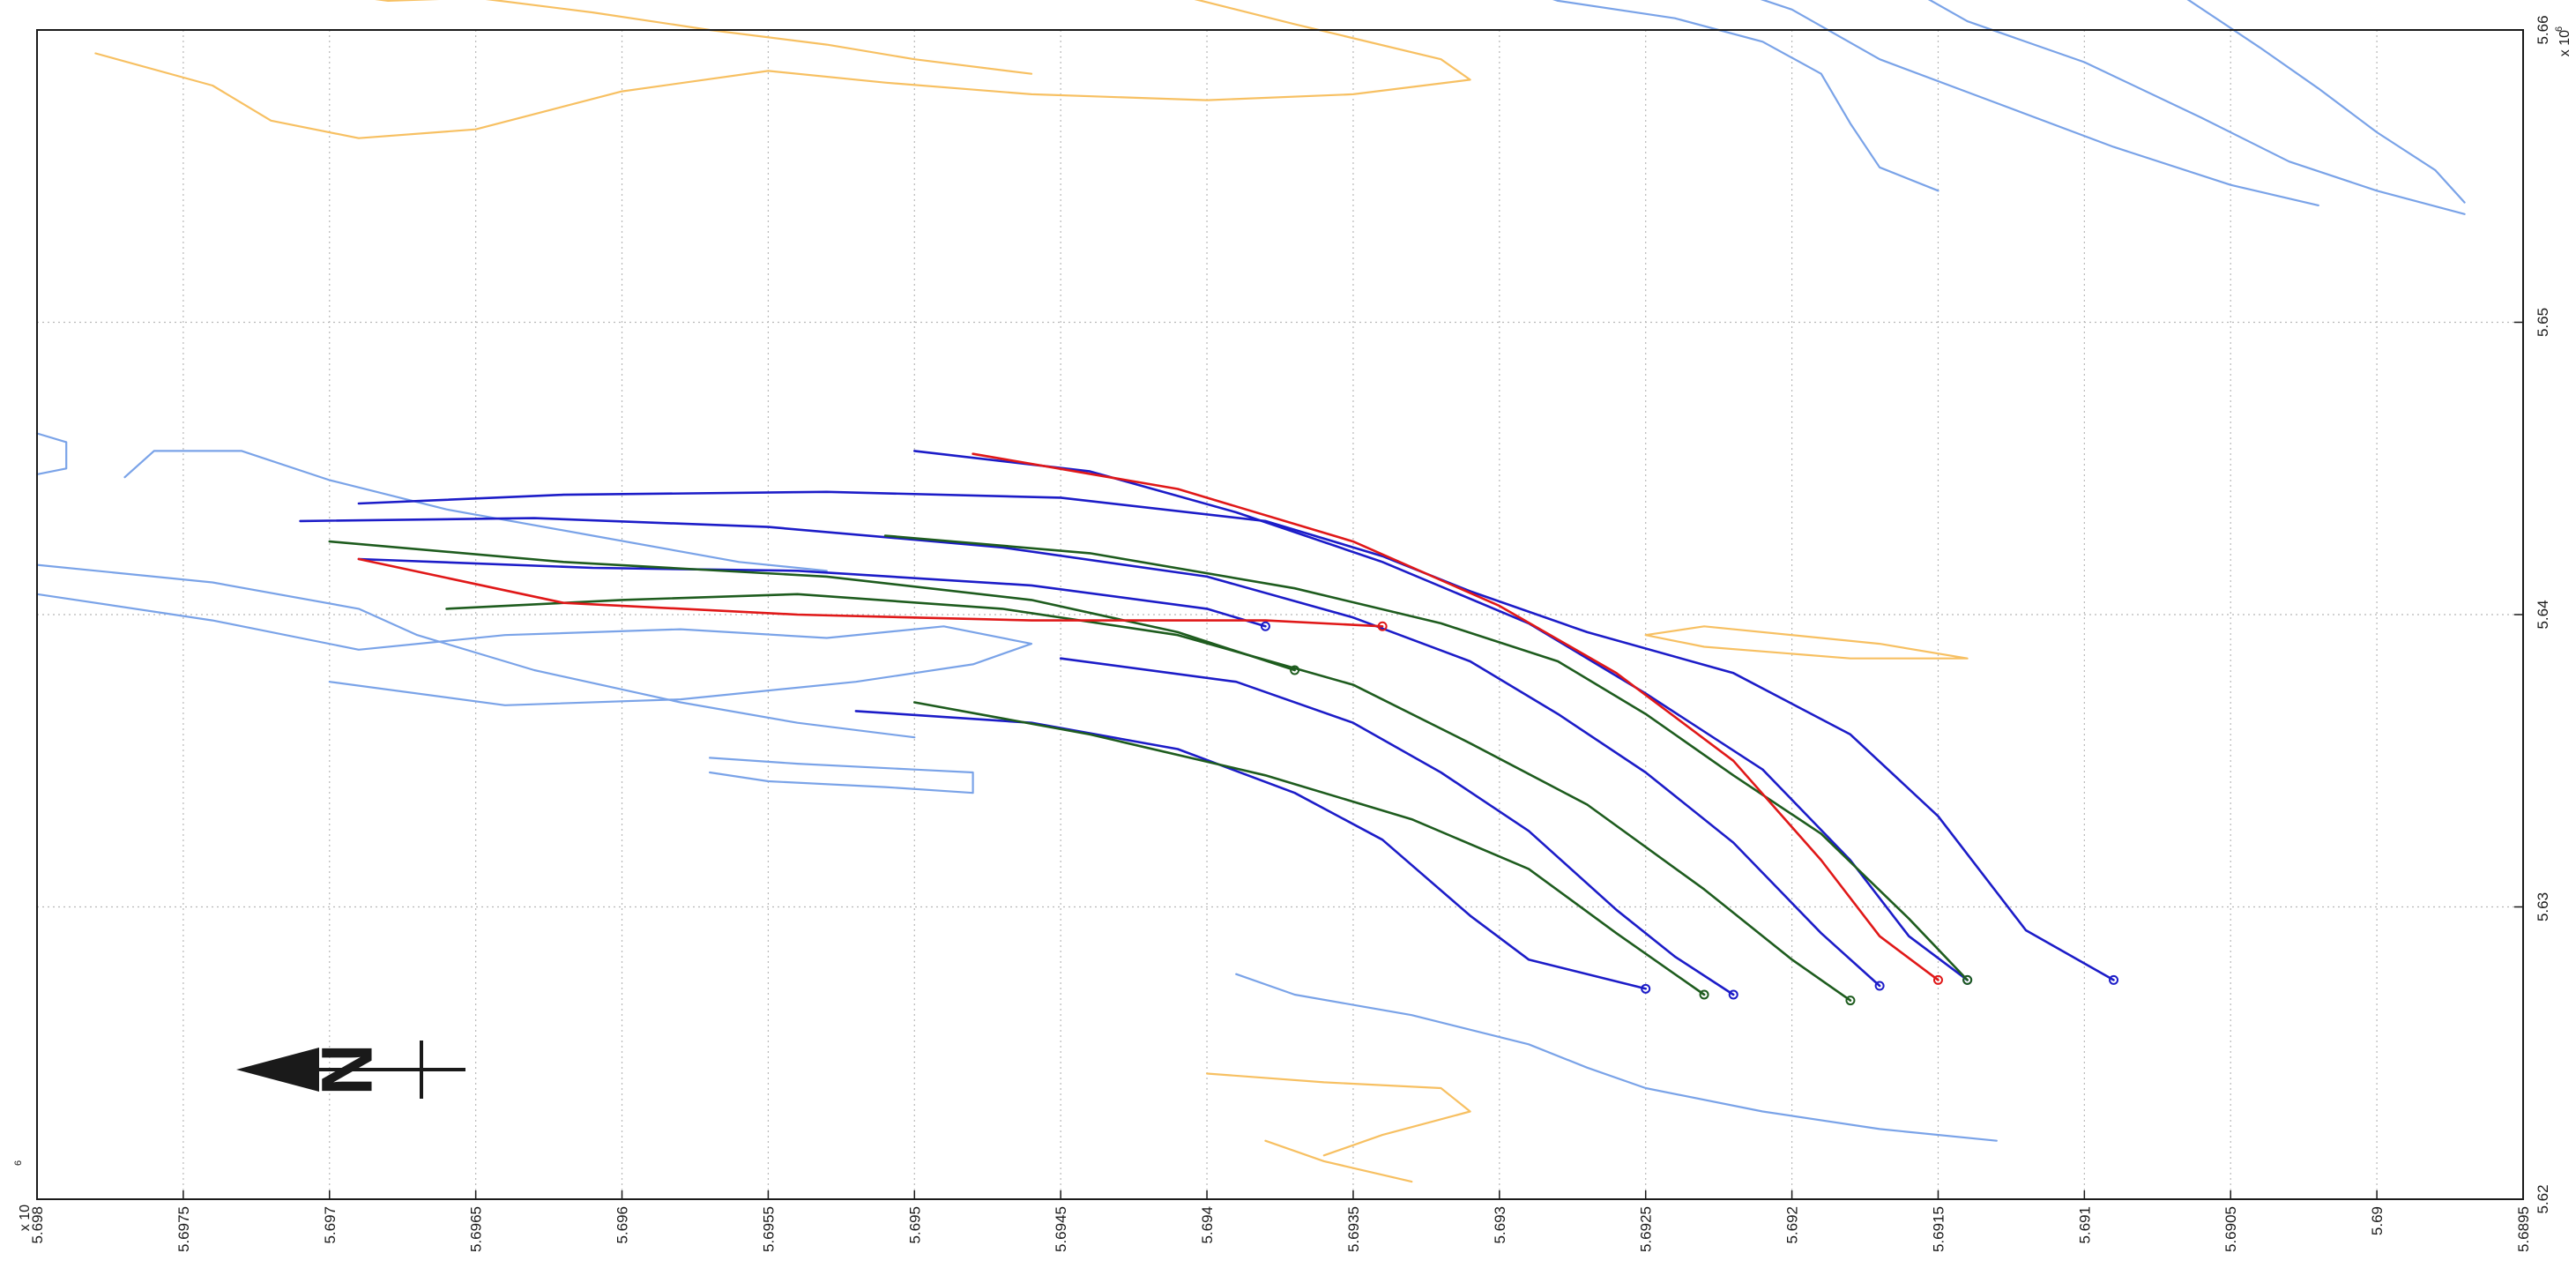 Image resolution: width=2576 pixels, height=1268 pixels. I want to click on y-axis-exponent: x 10 6, so click(2563, 41).